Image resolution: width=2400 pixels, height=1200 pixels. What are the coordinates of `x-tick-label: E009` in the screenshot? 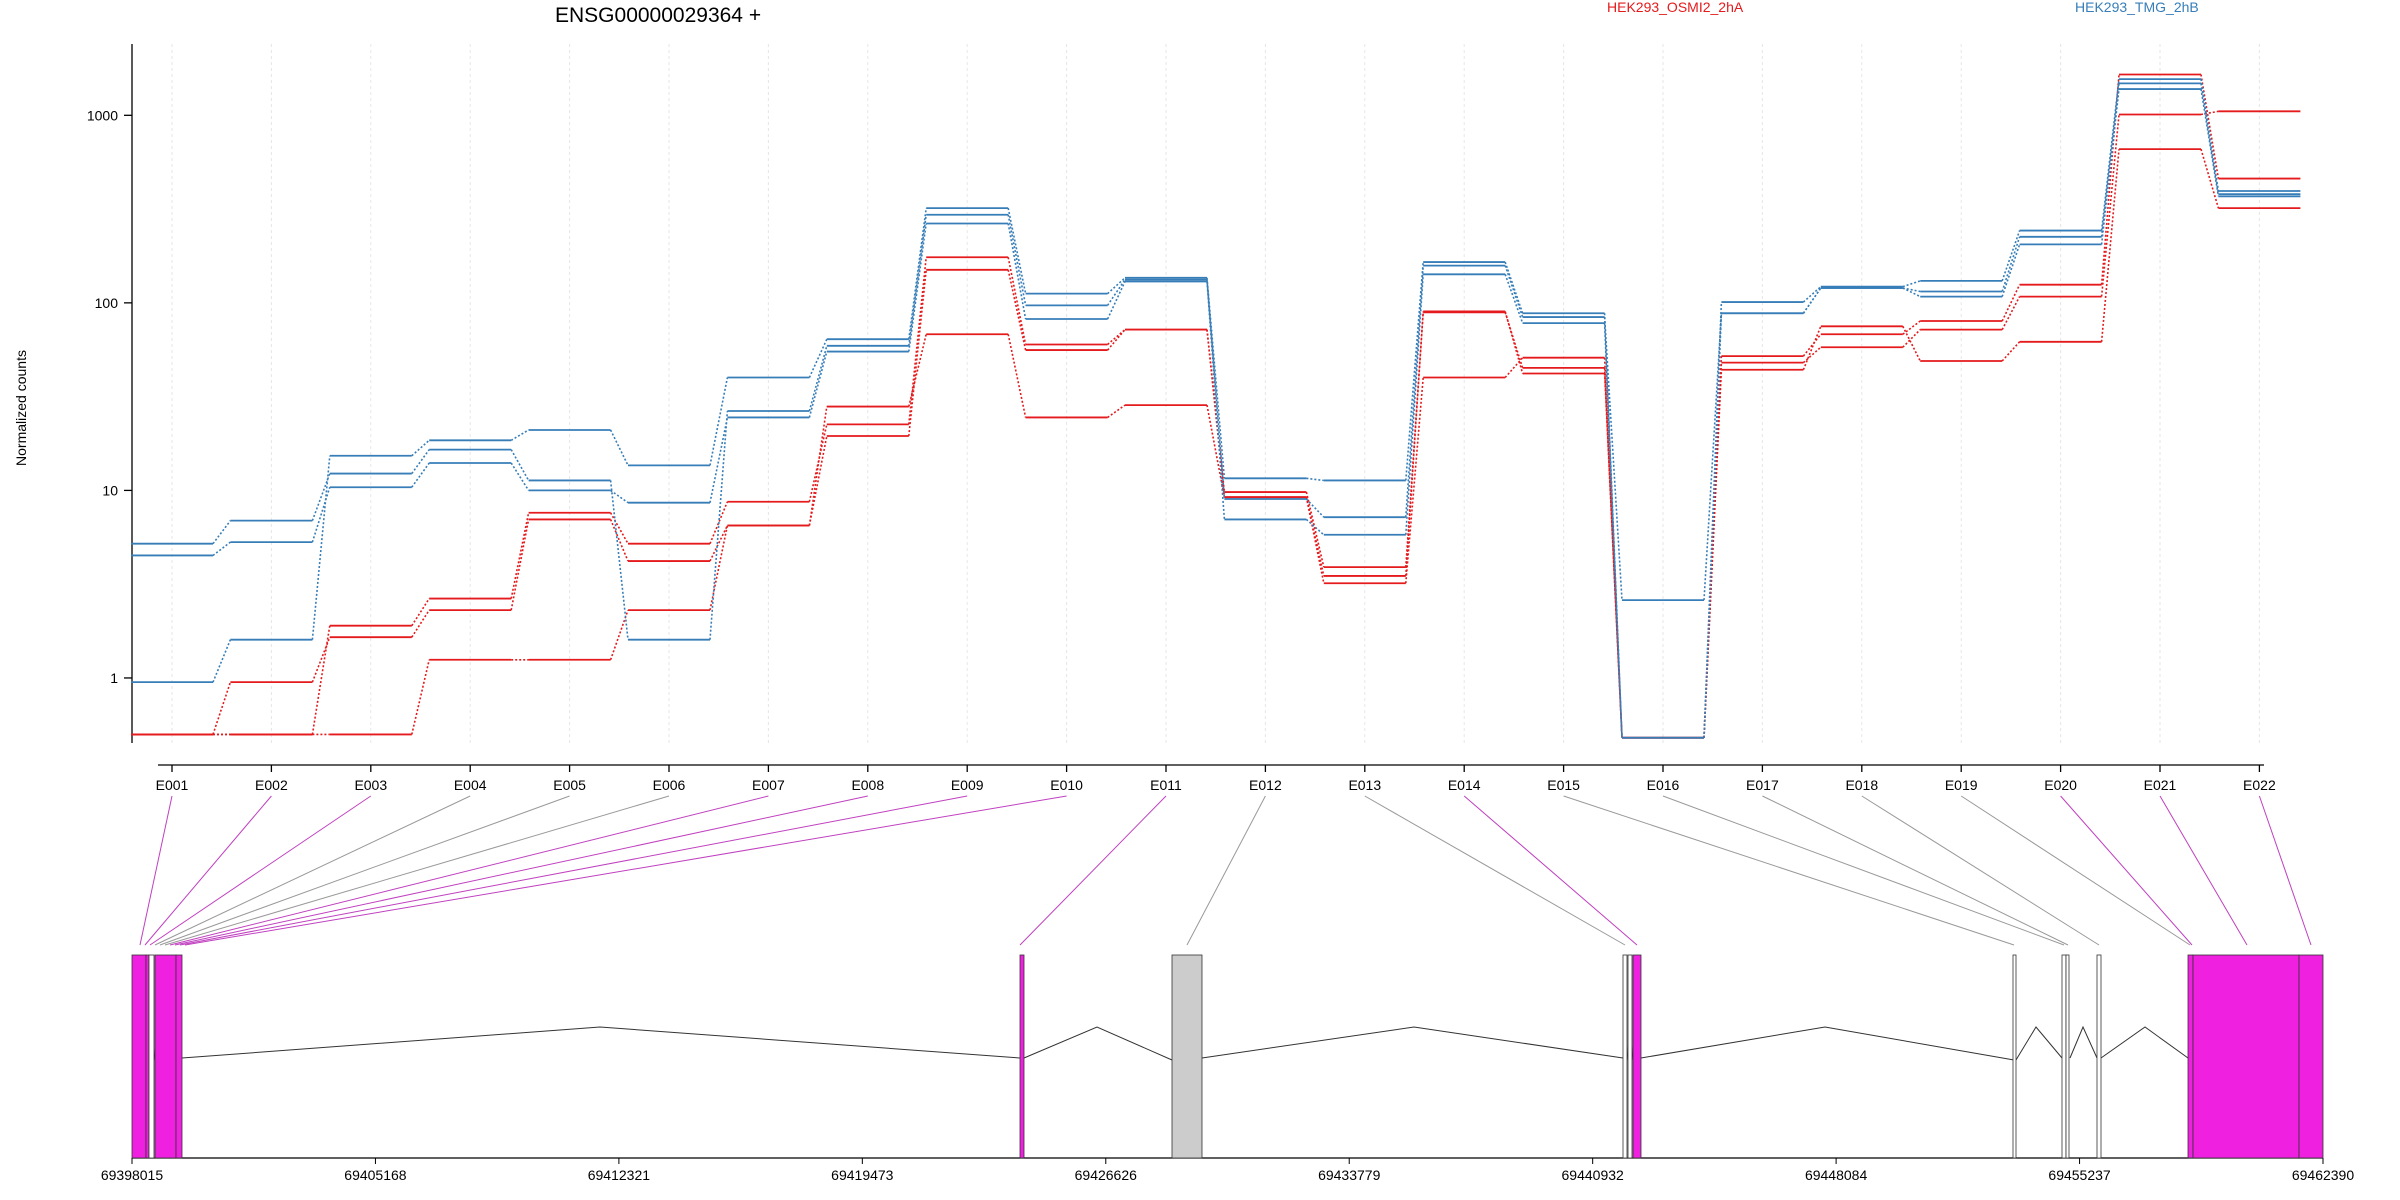 It's located at (967, 785).